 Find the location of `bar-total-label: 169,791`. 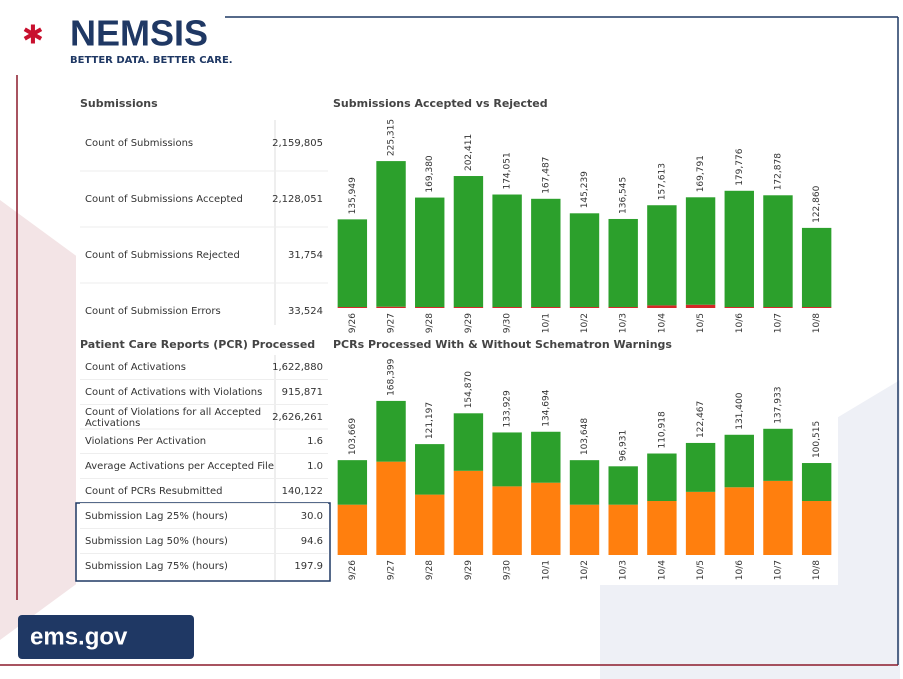

bar-total-label: 169,791 is located at coordinates (701, 173).